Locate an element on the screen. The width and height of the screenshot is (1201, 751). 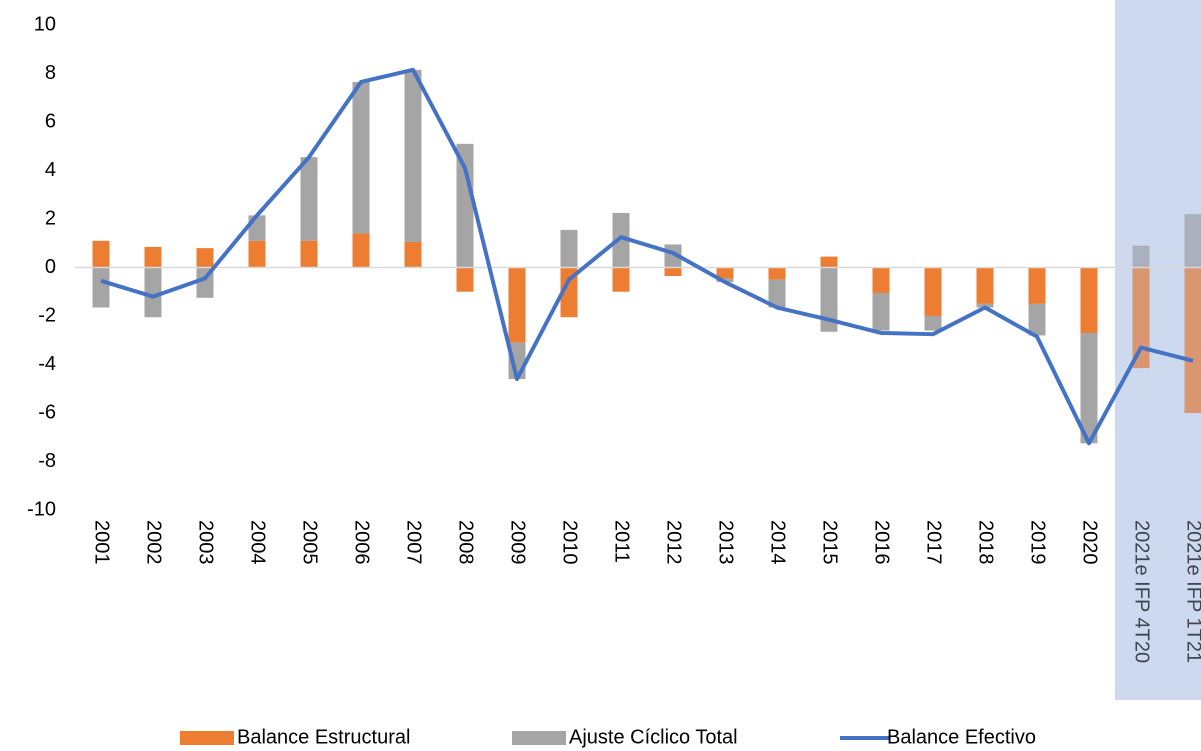
x-tick-label: 2004 is located at coordinates (258, 542).